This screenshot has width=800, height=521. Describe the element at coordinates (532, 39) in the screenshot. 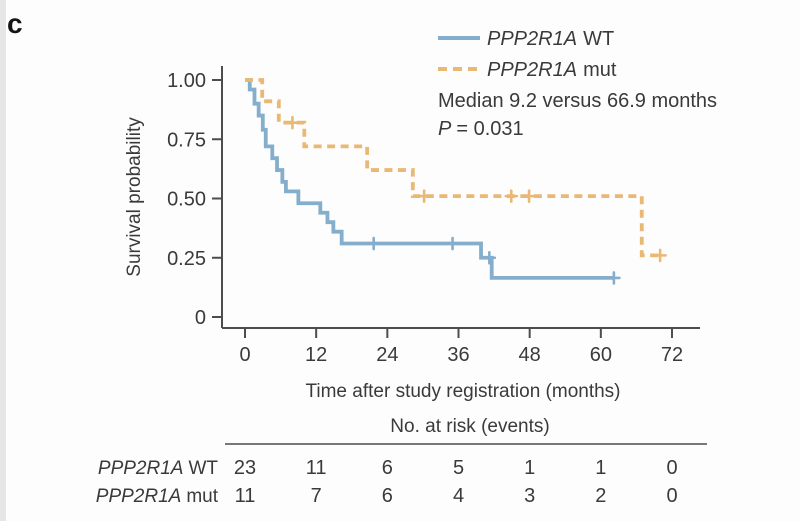

I see `legend-gene-wt: PPP2R1A` at that location.